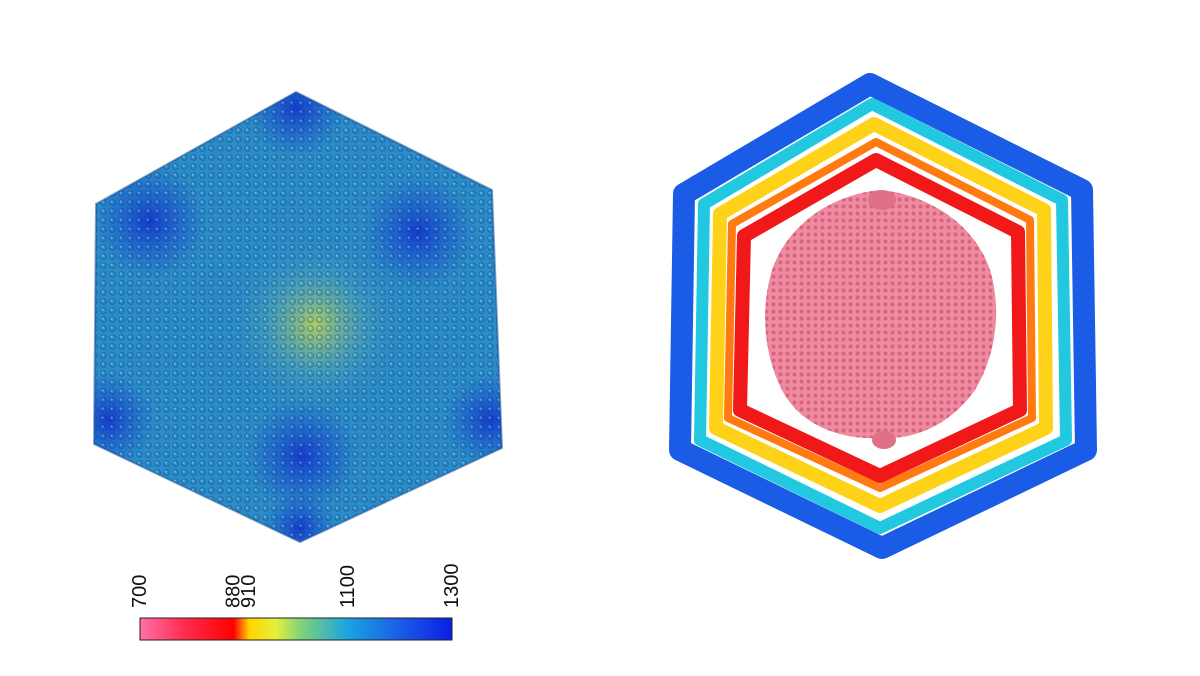 The image size is (1200, 676). I want to click on colorbar-gradient, so click(296, 629).